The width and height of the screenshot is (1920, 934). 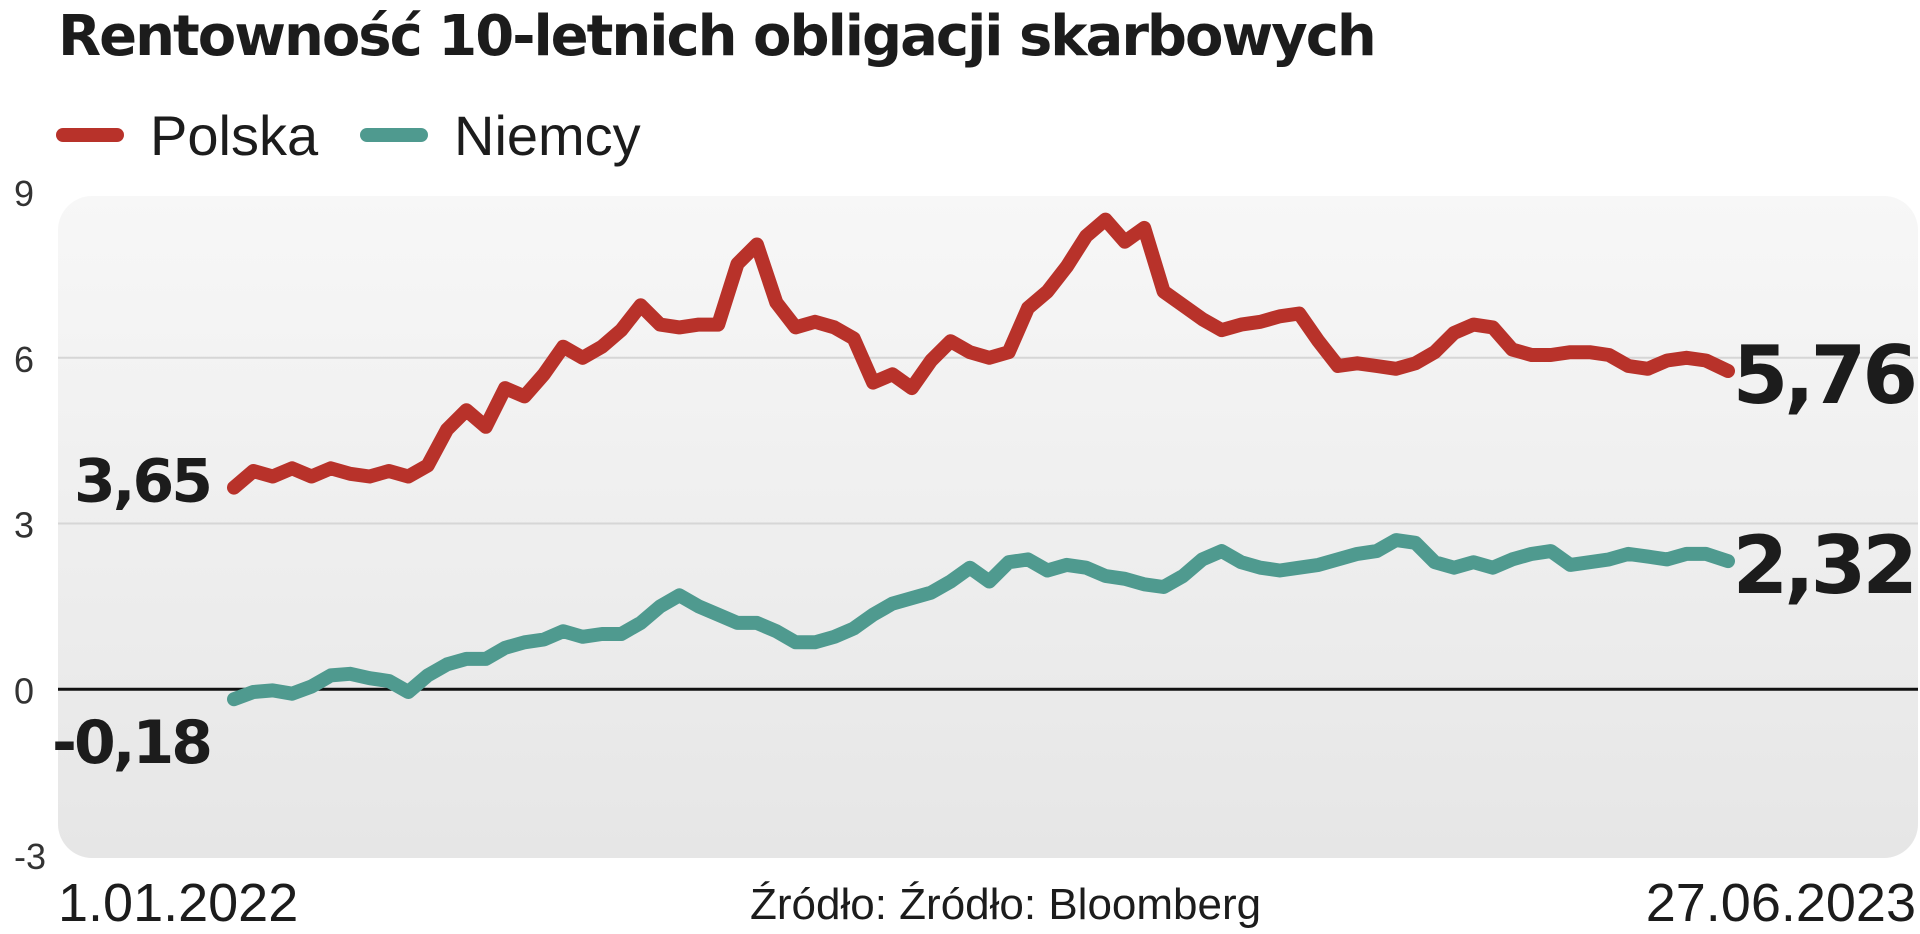 What do you see at coordinates (30, 853) in the screenshot?
I see `y-tick-label: -3` at bounding box center [30, 853].